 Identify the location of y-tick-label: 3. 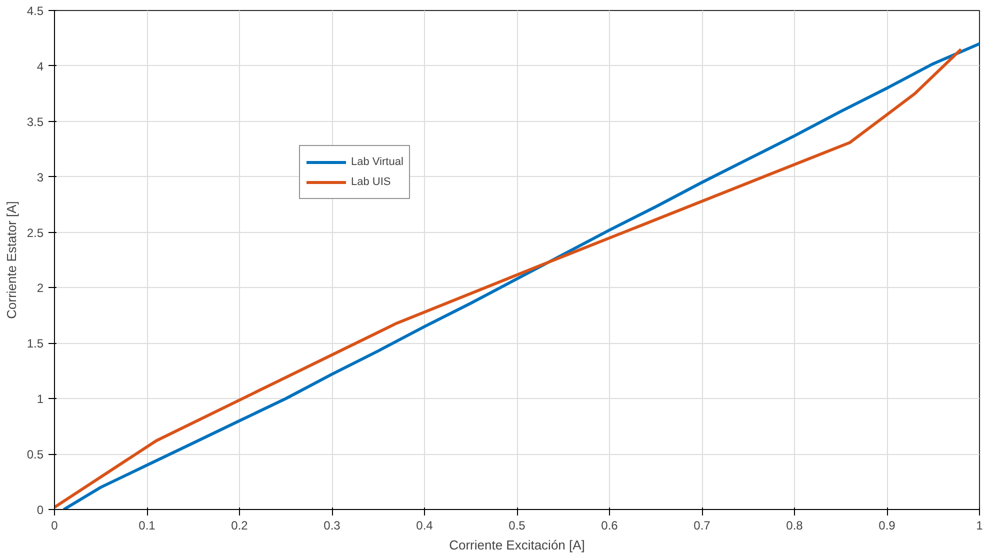
(40, 177).